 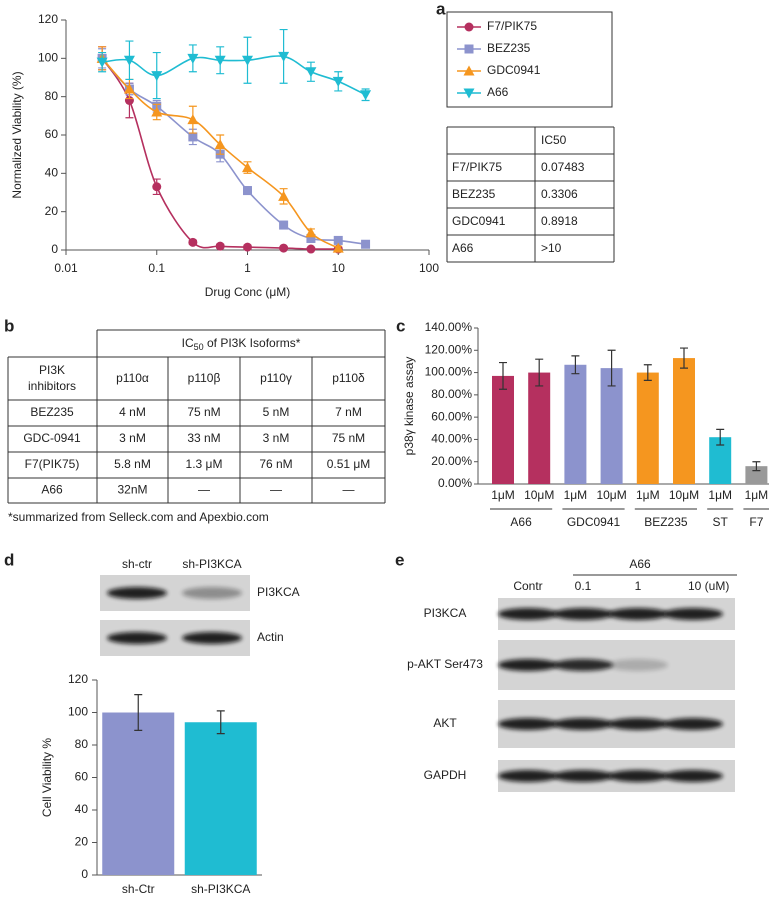 What do you see at coordinates (54, 249) in the screenshot?
I see `y-tick-label: 0` at bounding box center [54, 249].